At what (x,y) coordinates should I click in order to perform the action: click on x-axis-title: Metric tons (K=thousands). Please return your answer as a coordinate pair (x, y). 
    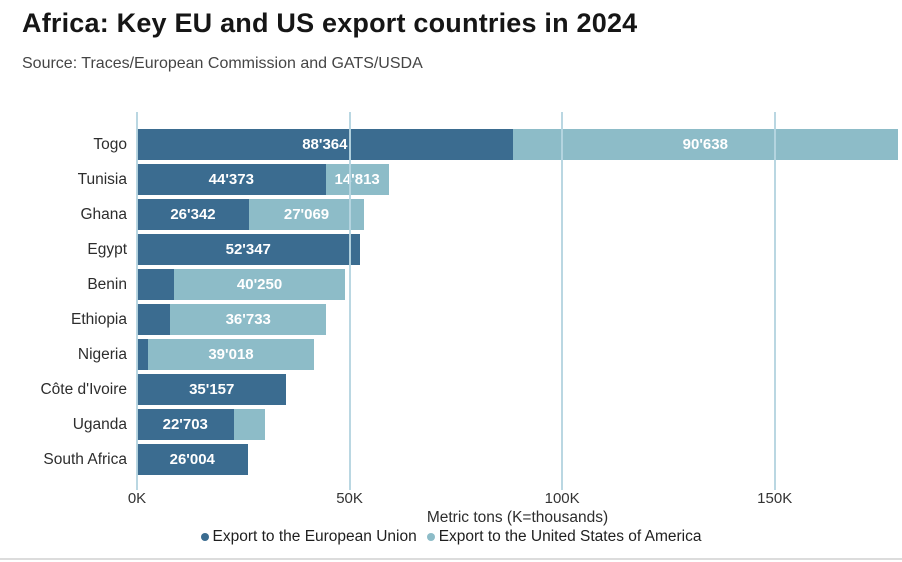
    Looking at the image, I should click on (517, 517).